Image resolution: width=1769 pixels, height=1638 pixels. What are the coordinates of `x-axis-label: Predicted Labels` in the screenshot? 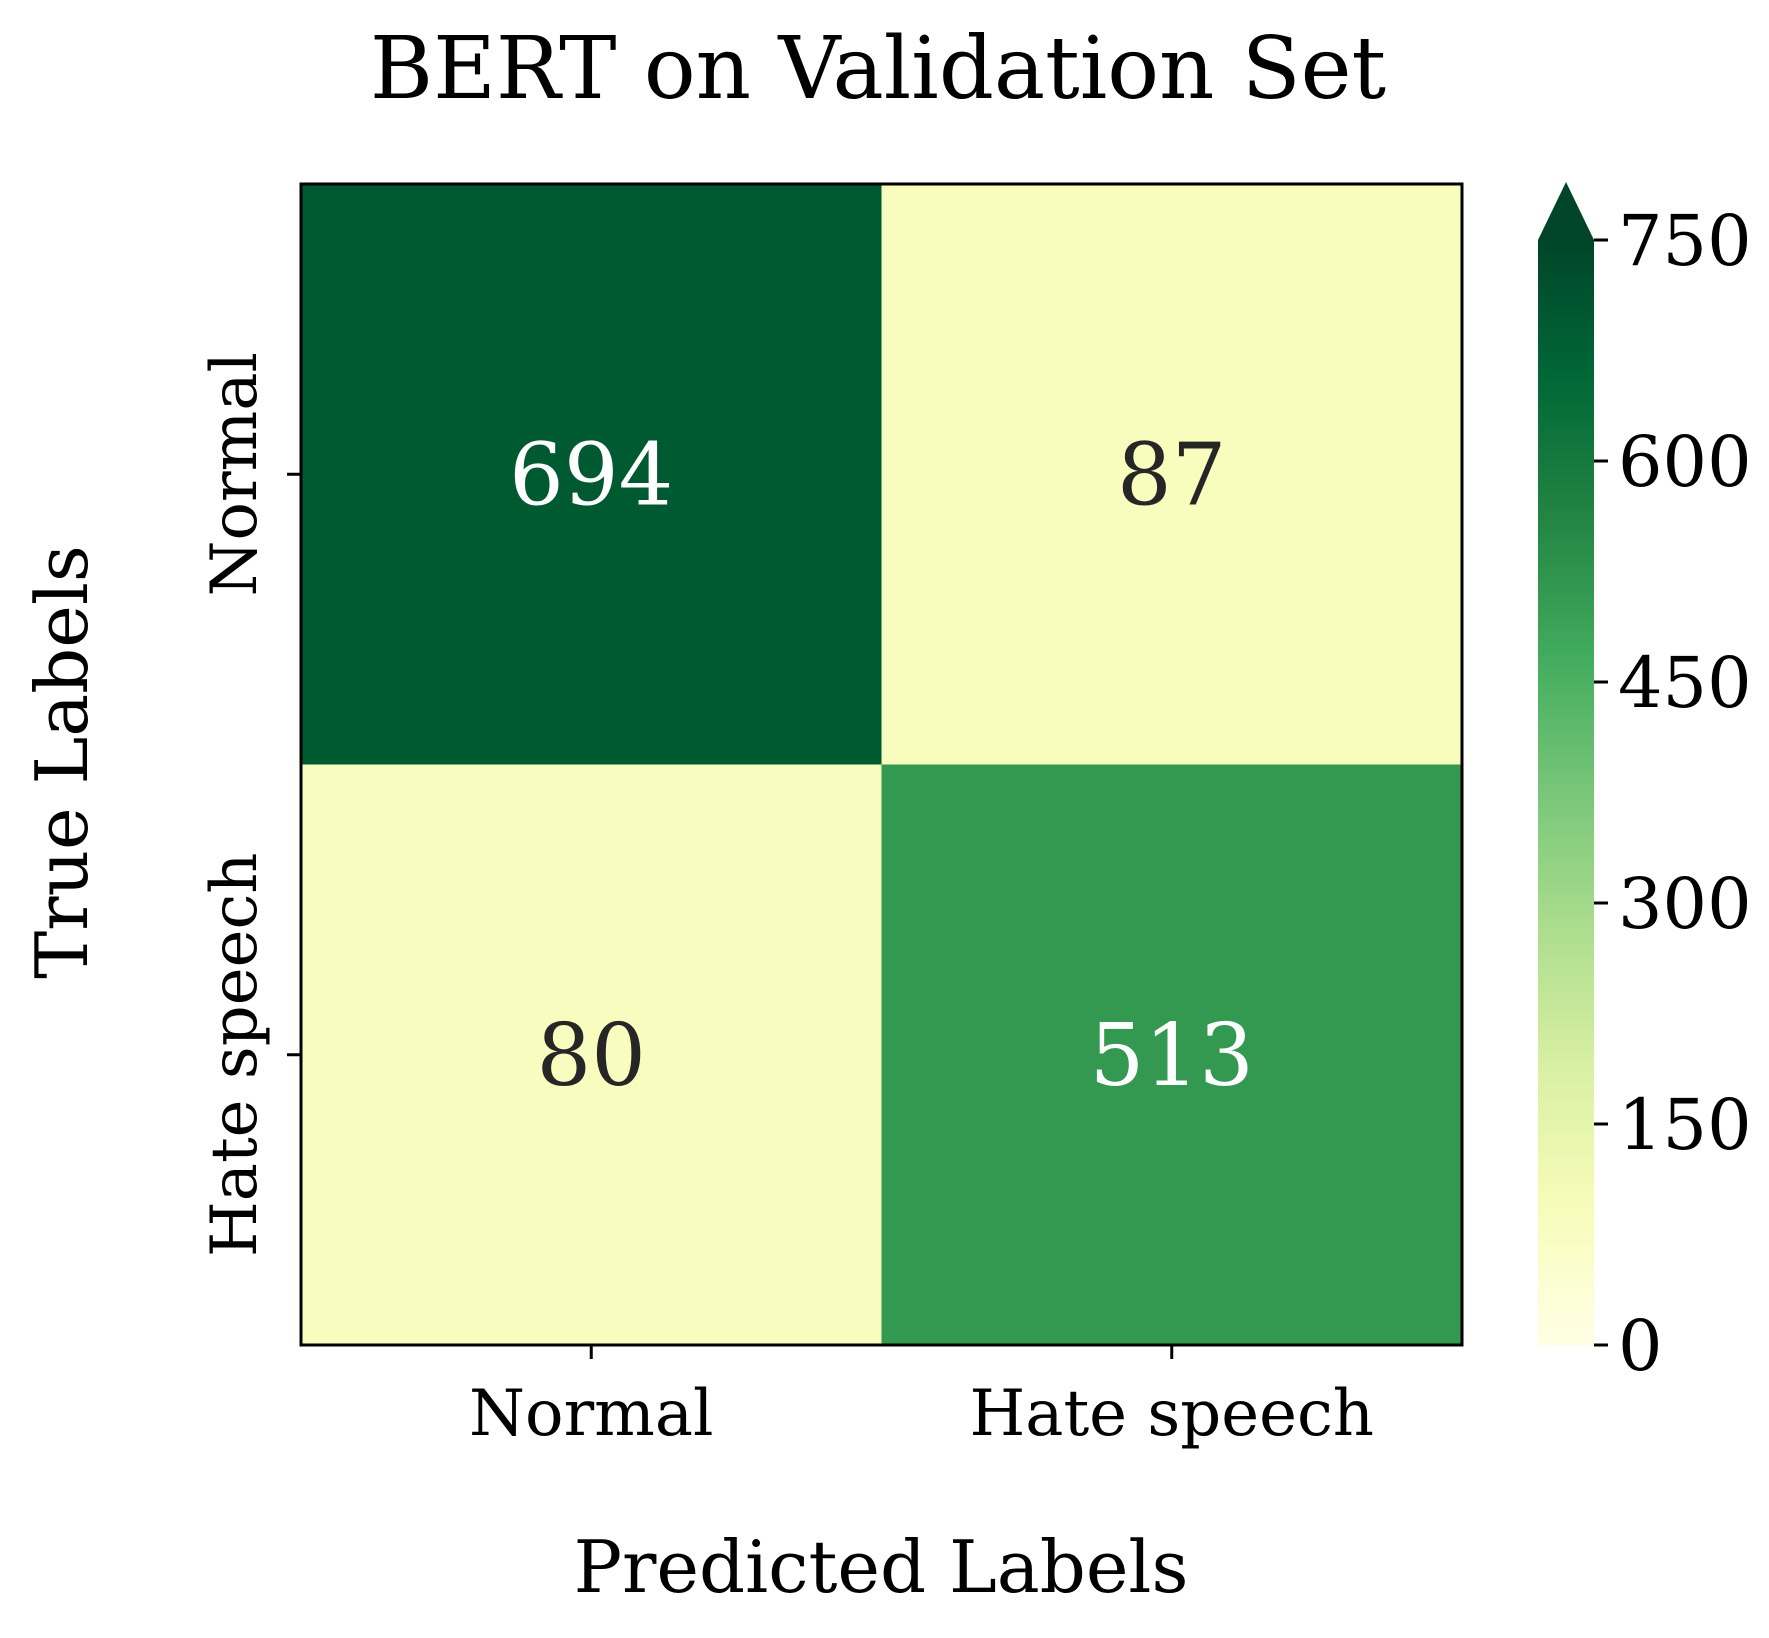 It's located at (881, 1567).